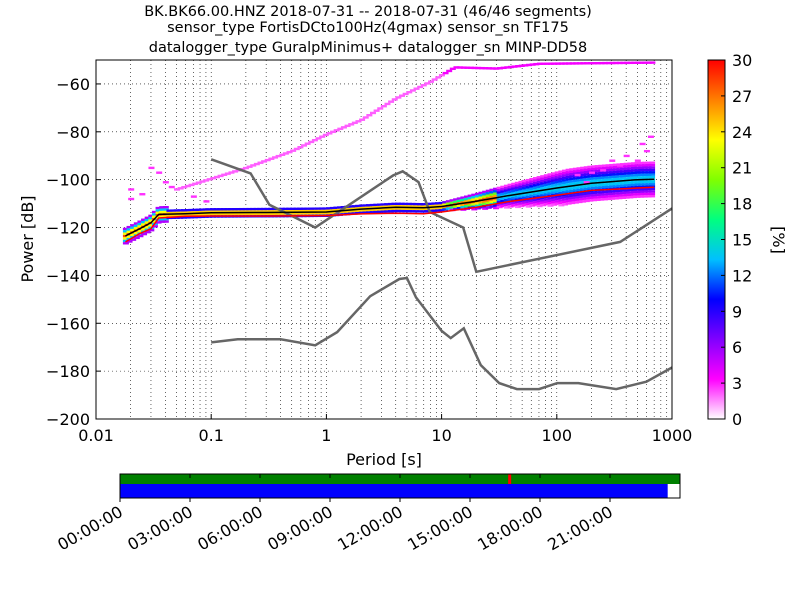 The image size is (800, 604). I want to click on noise-model-curve, so click(441, 216).